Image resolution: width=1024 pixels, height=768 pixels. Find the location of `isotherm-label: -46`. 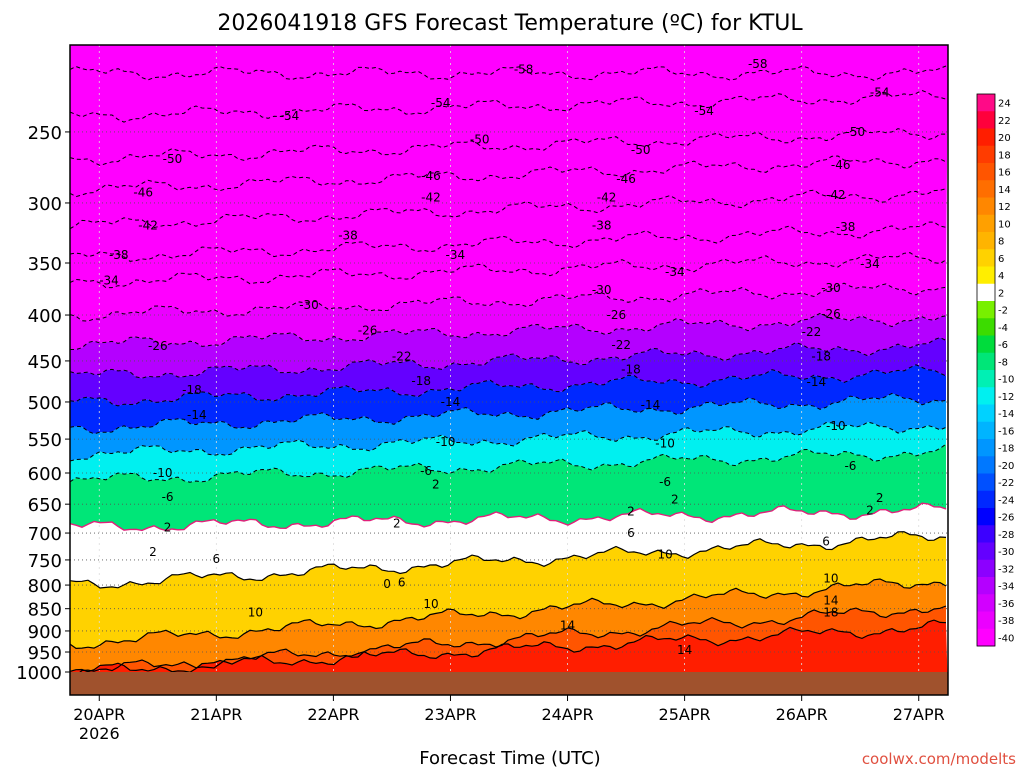

isotherm-label: -46 is located at coordinates (143, 192).